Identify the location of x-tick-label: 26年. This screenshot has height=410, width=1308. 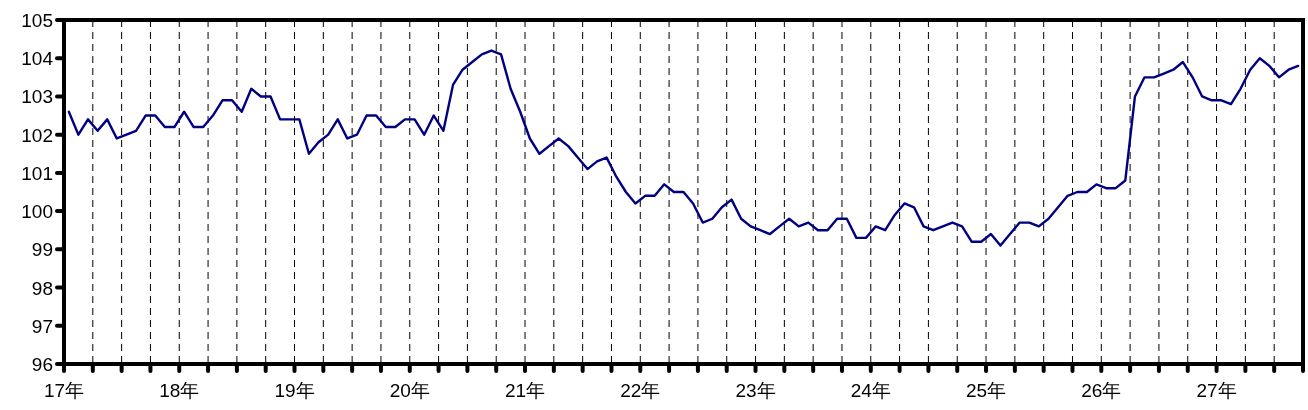
(1101, 390).